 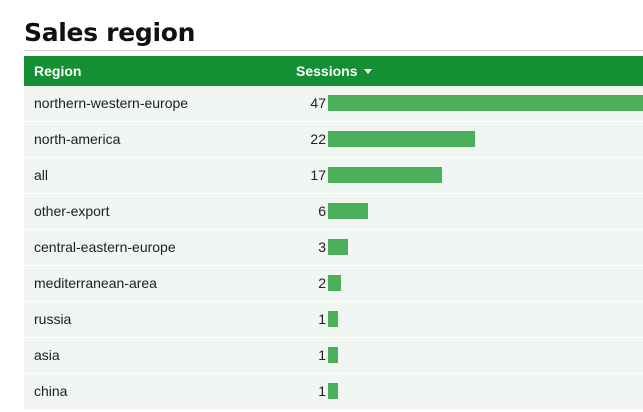 What do you see at coordinates (322, 247) in the screenshot?
I see `sessions-value: 3` at bounding box center [322, 247].